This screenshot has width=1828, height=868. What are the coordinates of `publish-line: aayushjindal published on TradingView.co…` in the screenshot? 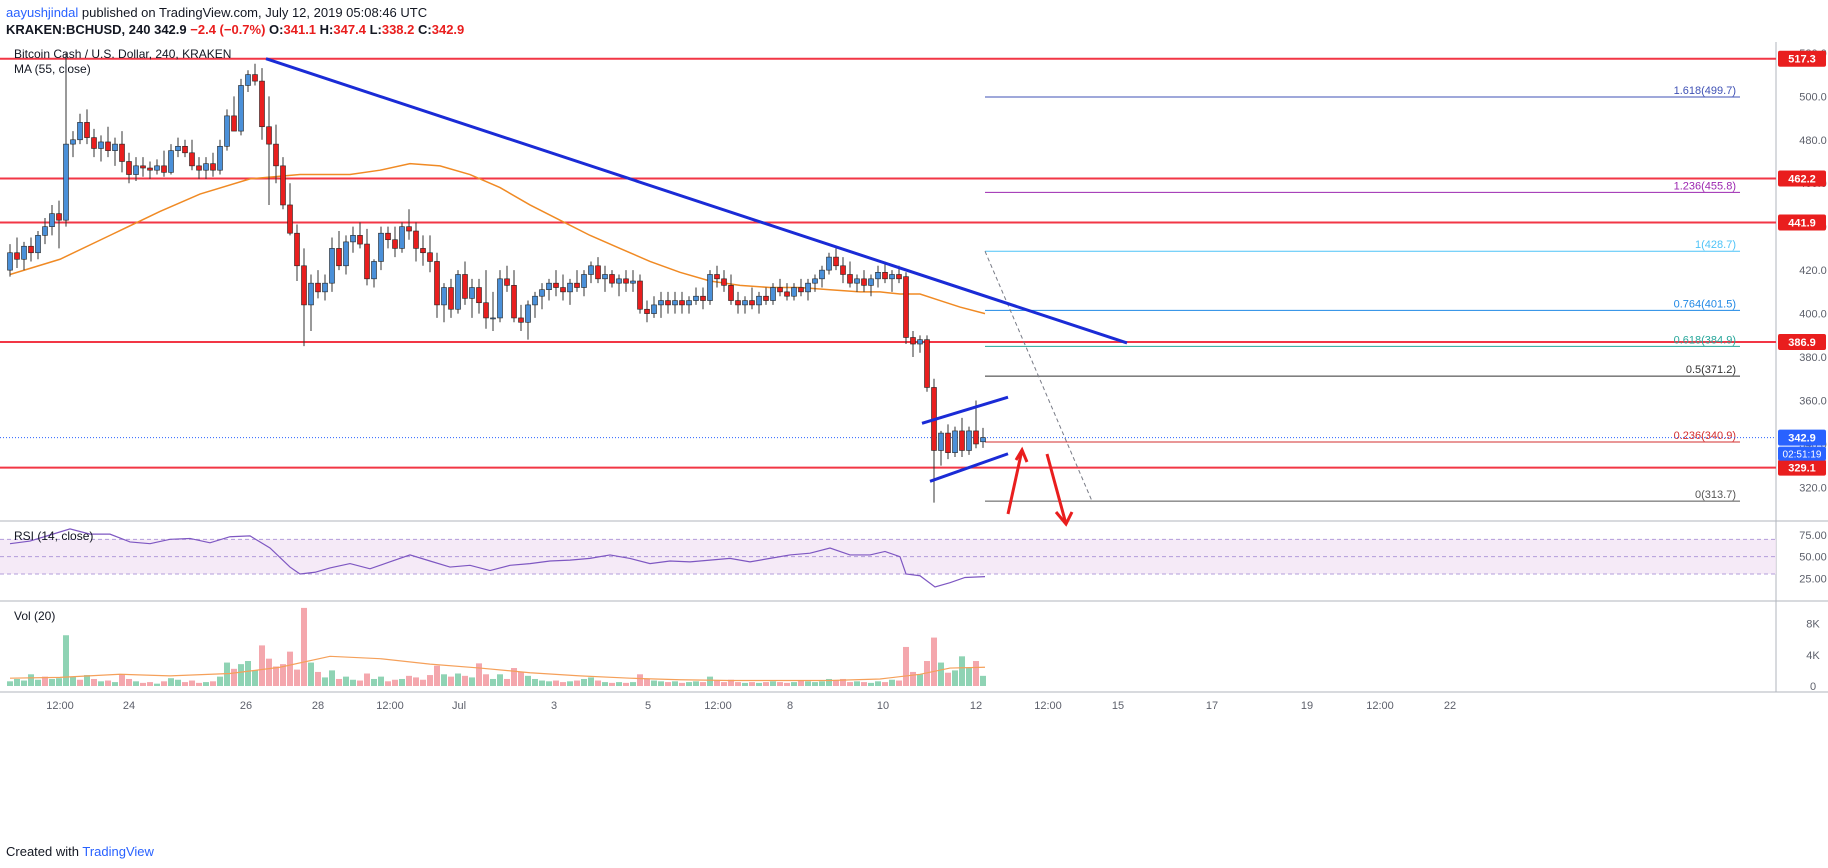 It's located at (216, 12).